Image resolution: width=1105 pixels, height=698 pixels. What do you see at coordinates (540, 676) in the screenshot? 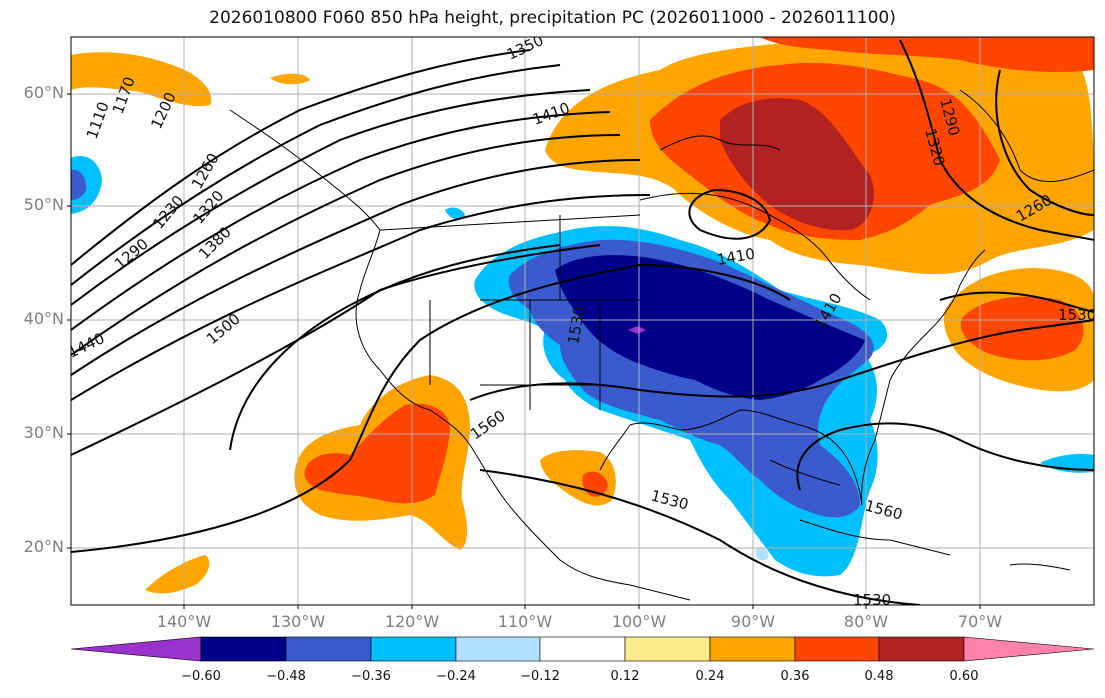
I see `colorbar-tick-label: −0.12` at bounding box center [540, 676].